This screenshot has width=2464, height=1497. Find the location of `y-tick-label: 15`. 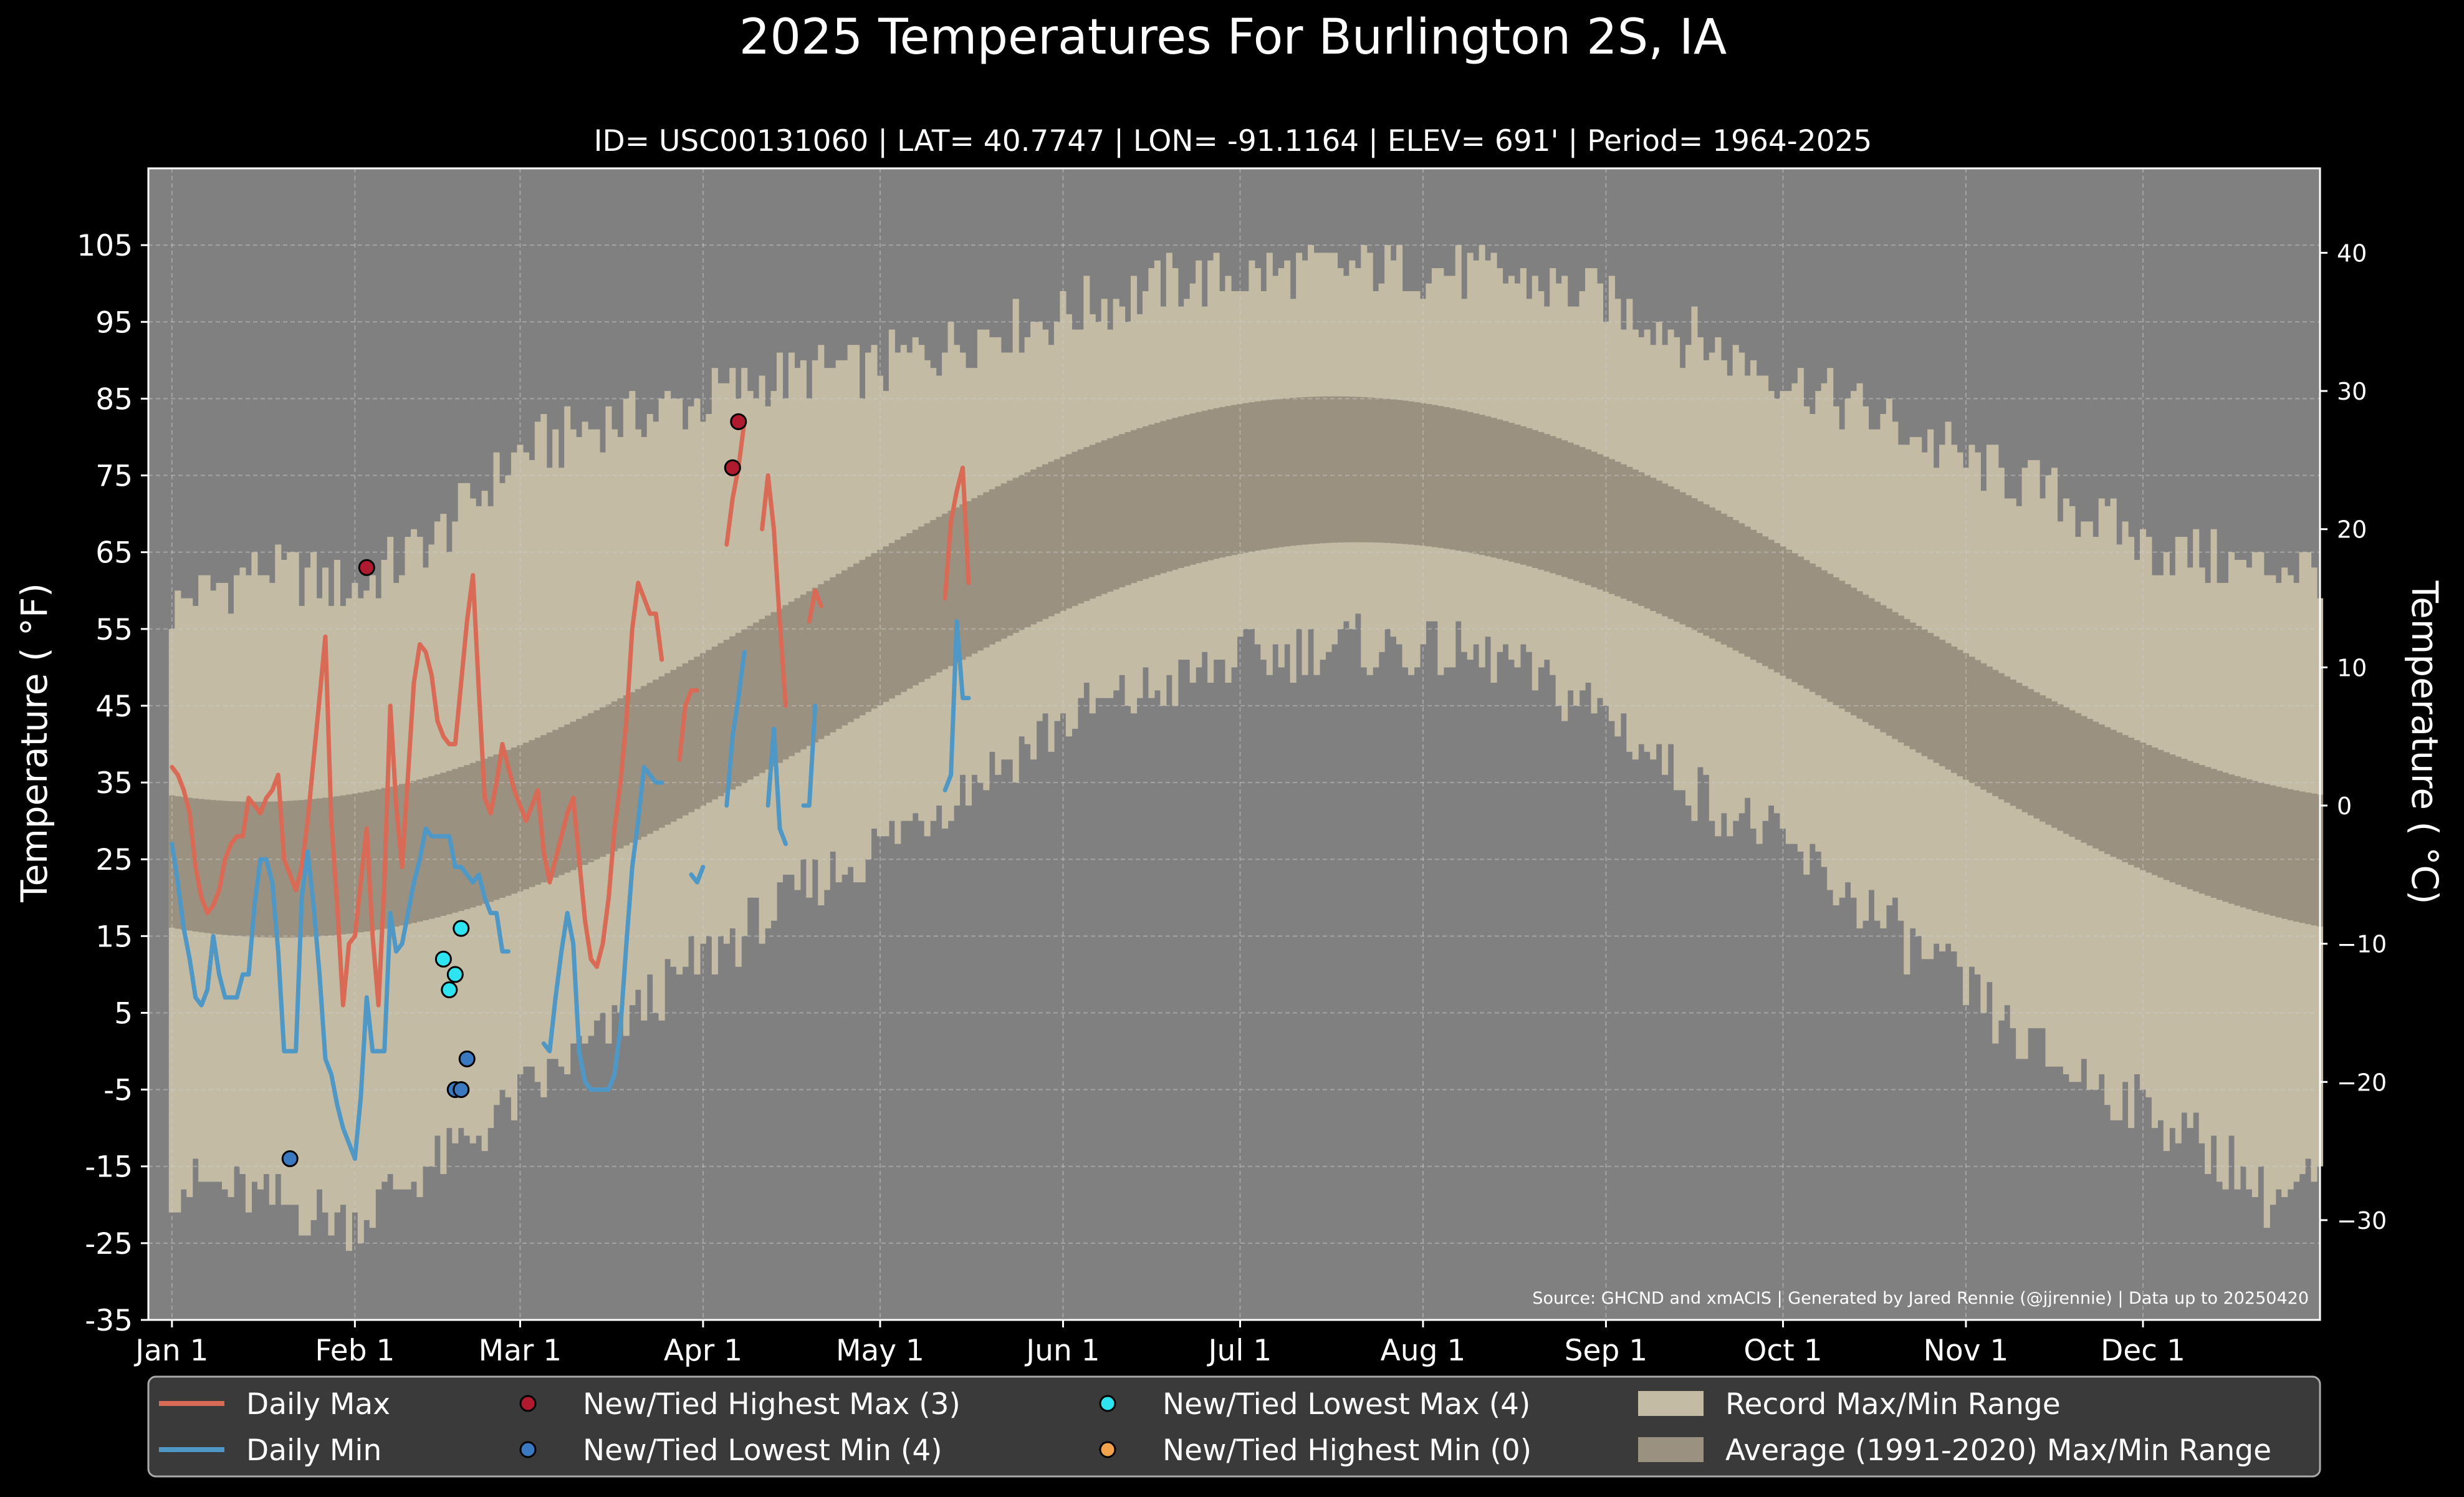

y-tick-label: 15 is located at coordinates (114, 937).